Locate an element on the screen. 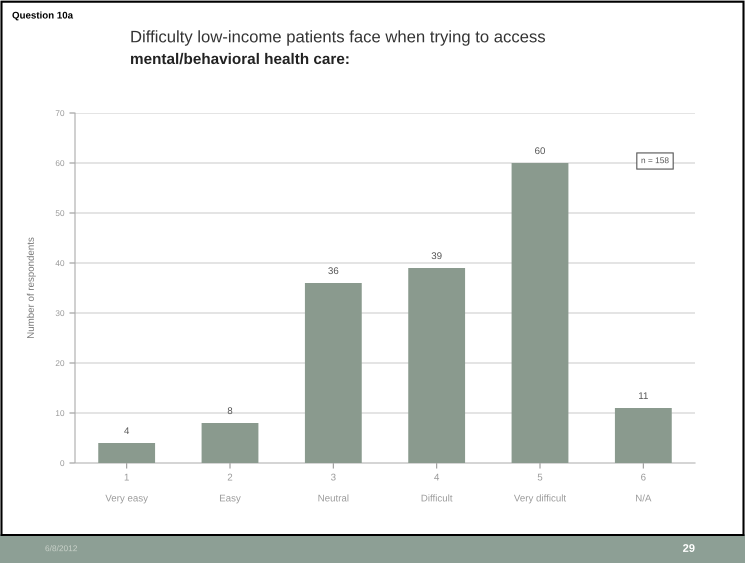  y-tick-label: 30 is located at coordinates (60, 313).